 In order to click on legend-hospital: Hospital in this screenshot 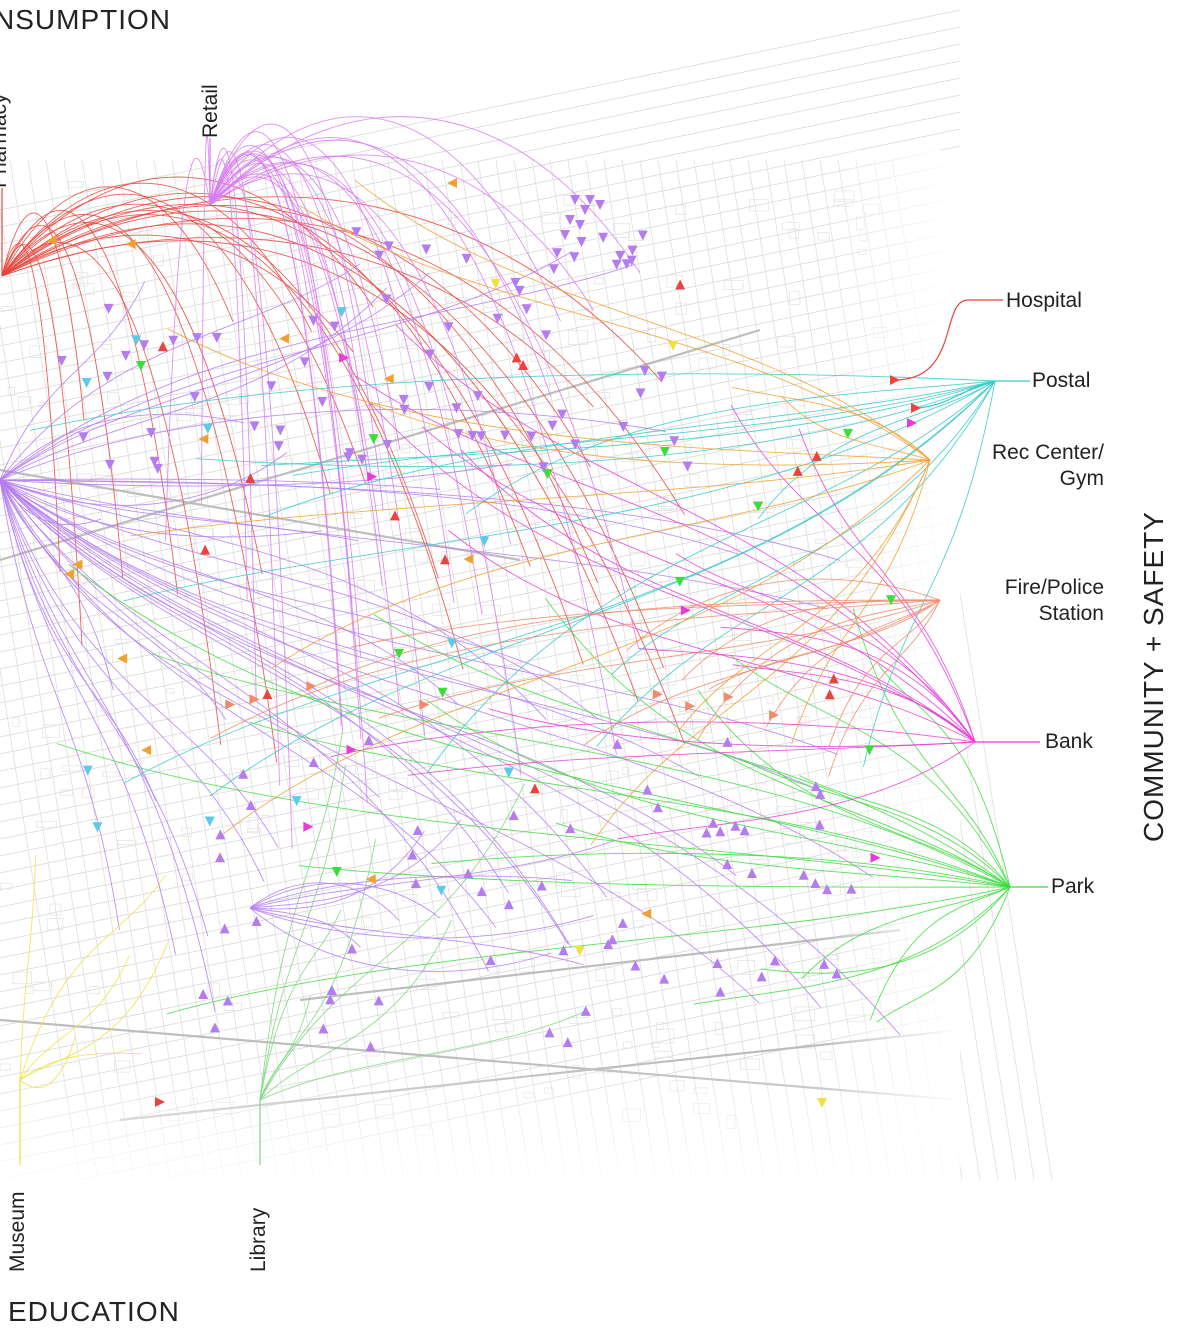, I will do `click(1044, 300)`.